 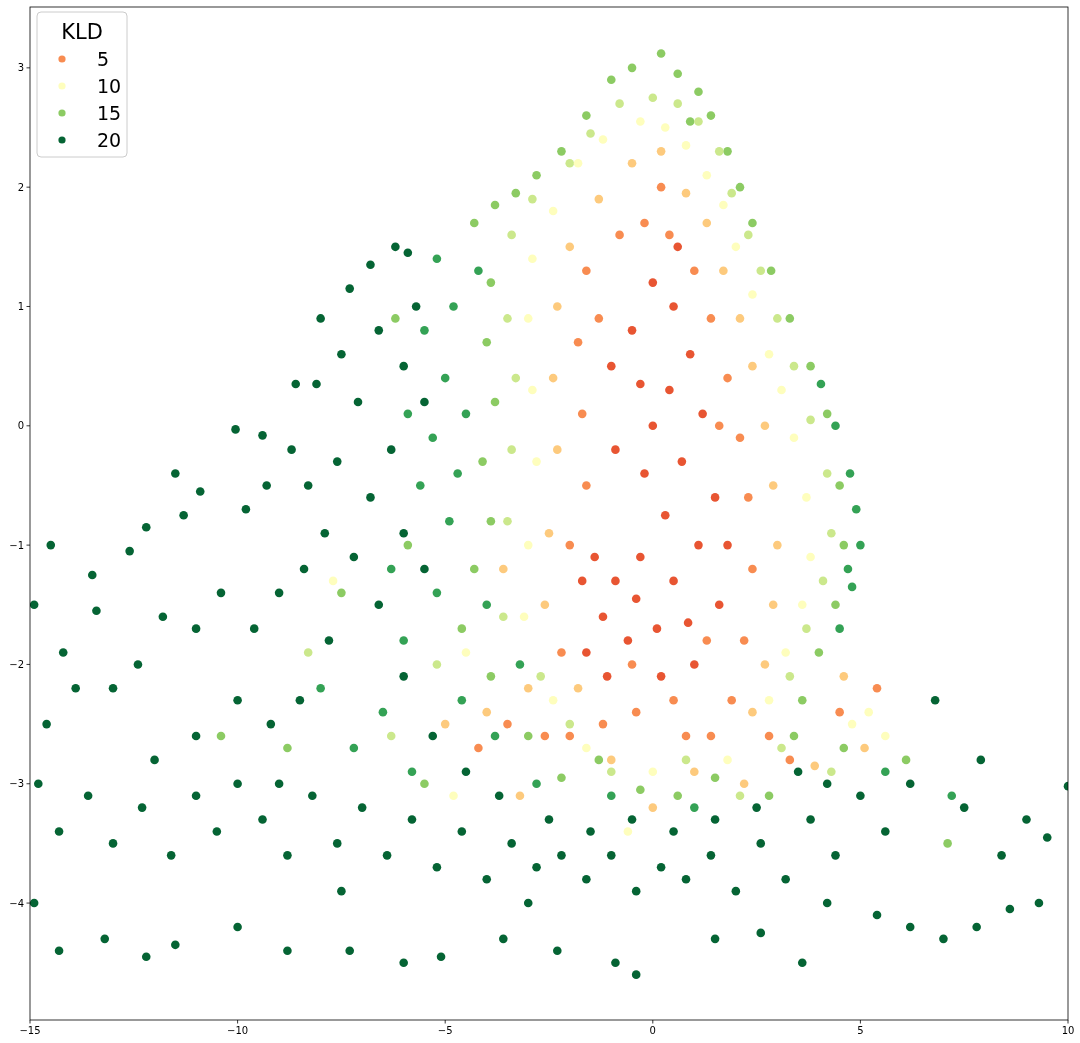 I want to click on legend-label: 10, so click(x=109, y=86).